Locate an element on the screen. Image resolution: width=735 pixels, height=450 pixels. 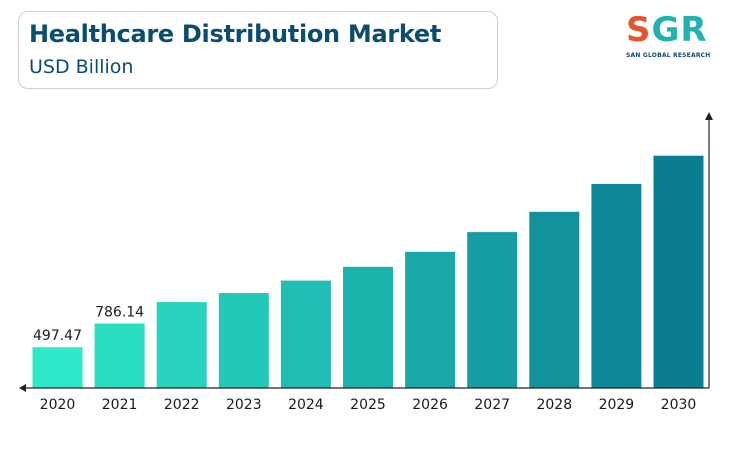
bar-2027 is located at coordinates (492, 310).